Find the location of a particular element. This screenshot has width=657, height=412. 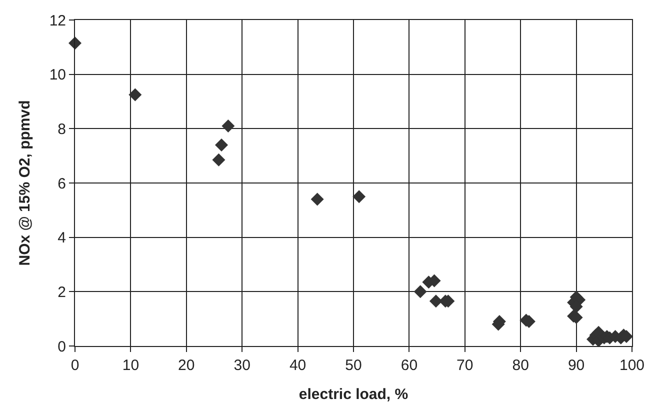

y-tick-label: 0 is located at coordinates (62, 347).